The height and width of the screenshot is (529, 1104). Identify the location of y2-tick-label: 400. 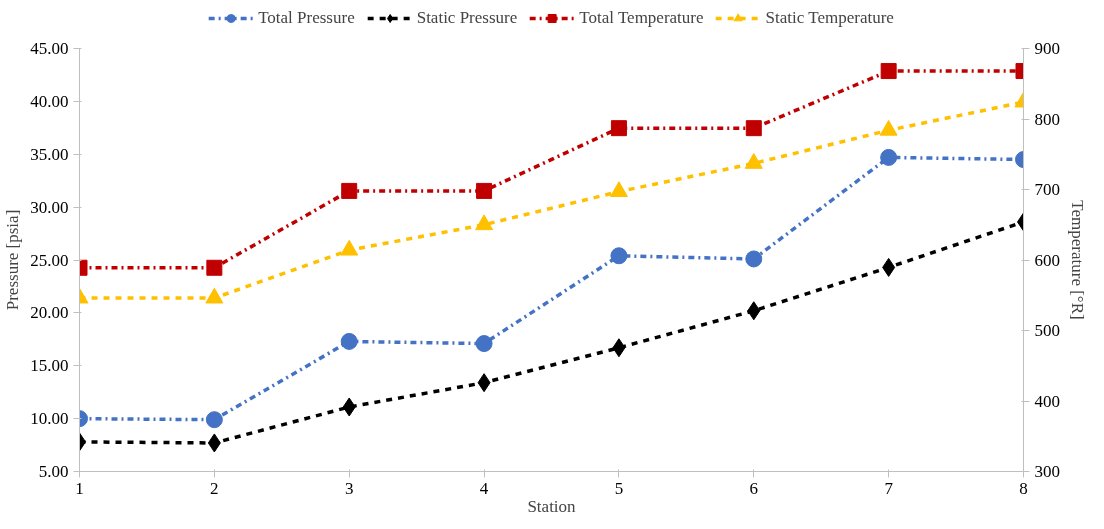
(1047, 401).